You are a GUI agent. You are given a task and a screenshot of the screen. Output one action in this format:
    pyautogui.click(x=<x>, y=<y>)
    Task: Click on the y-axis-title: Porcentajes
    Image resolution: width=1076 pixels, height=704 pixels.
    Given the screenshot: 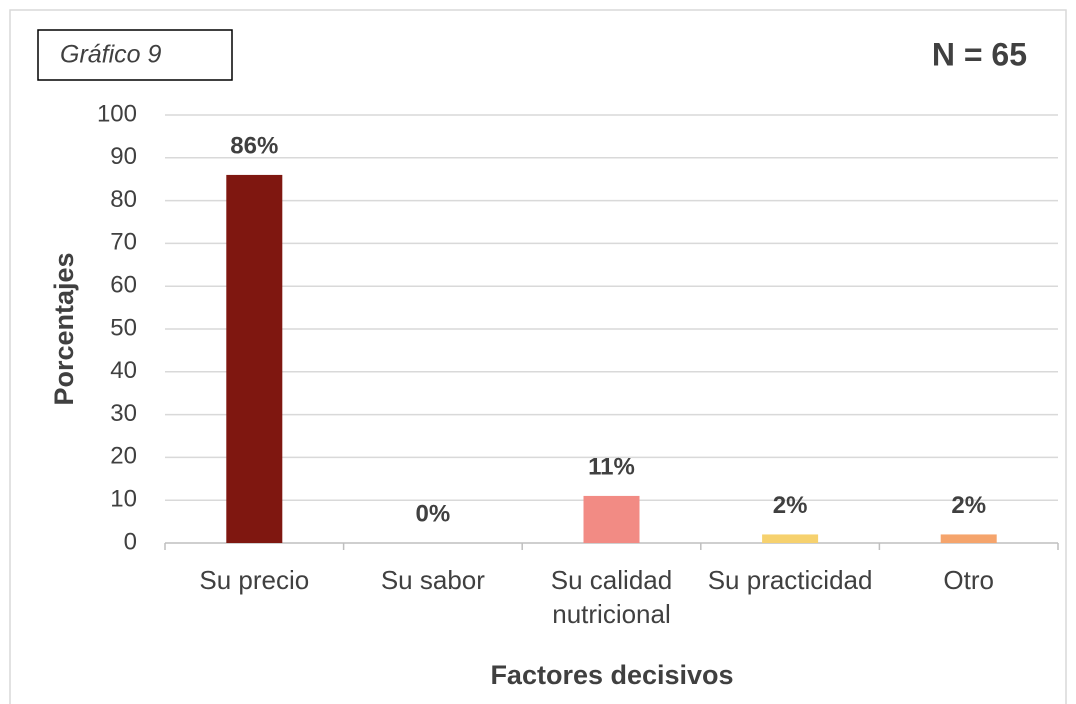 What is the action you would take?
    pyautogui.click(x=64, y=328)
    